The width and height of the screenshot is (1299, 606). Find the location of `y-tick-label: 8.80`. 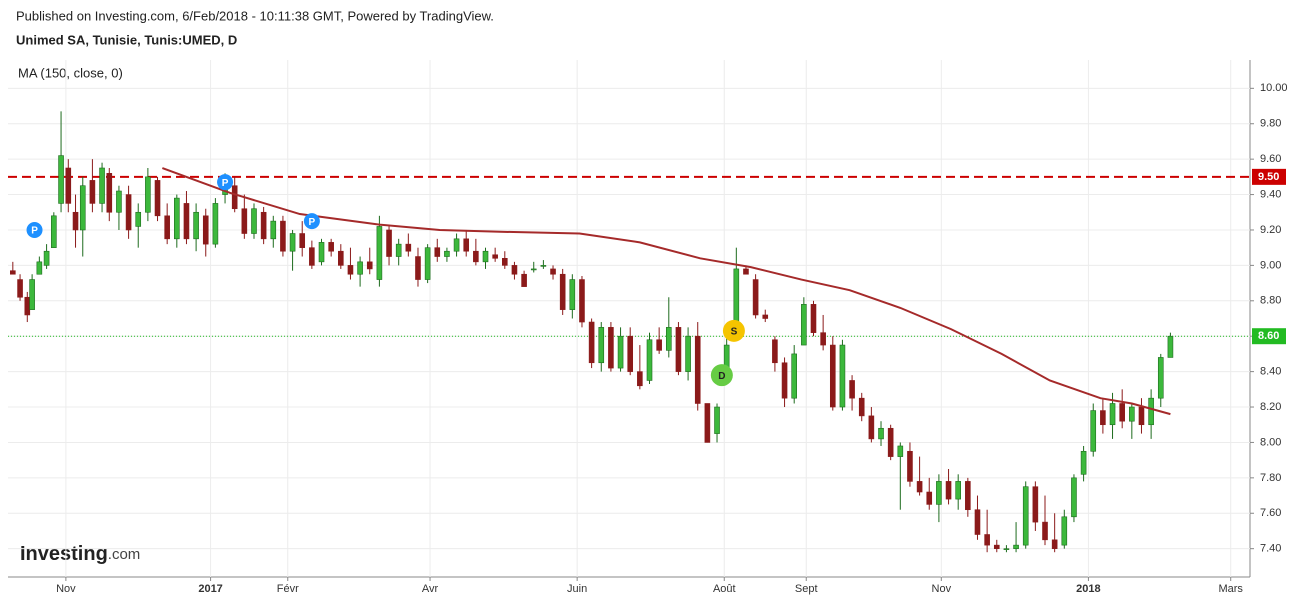

y-tick-label: 8.80 is located at coordinates (1270, 301).